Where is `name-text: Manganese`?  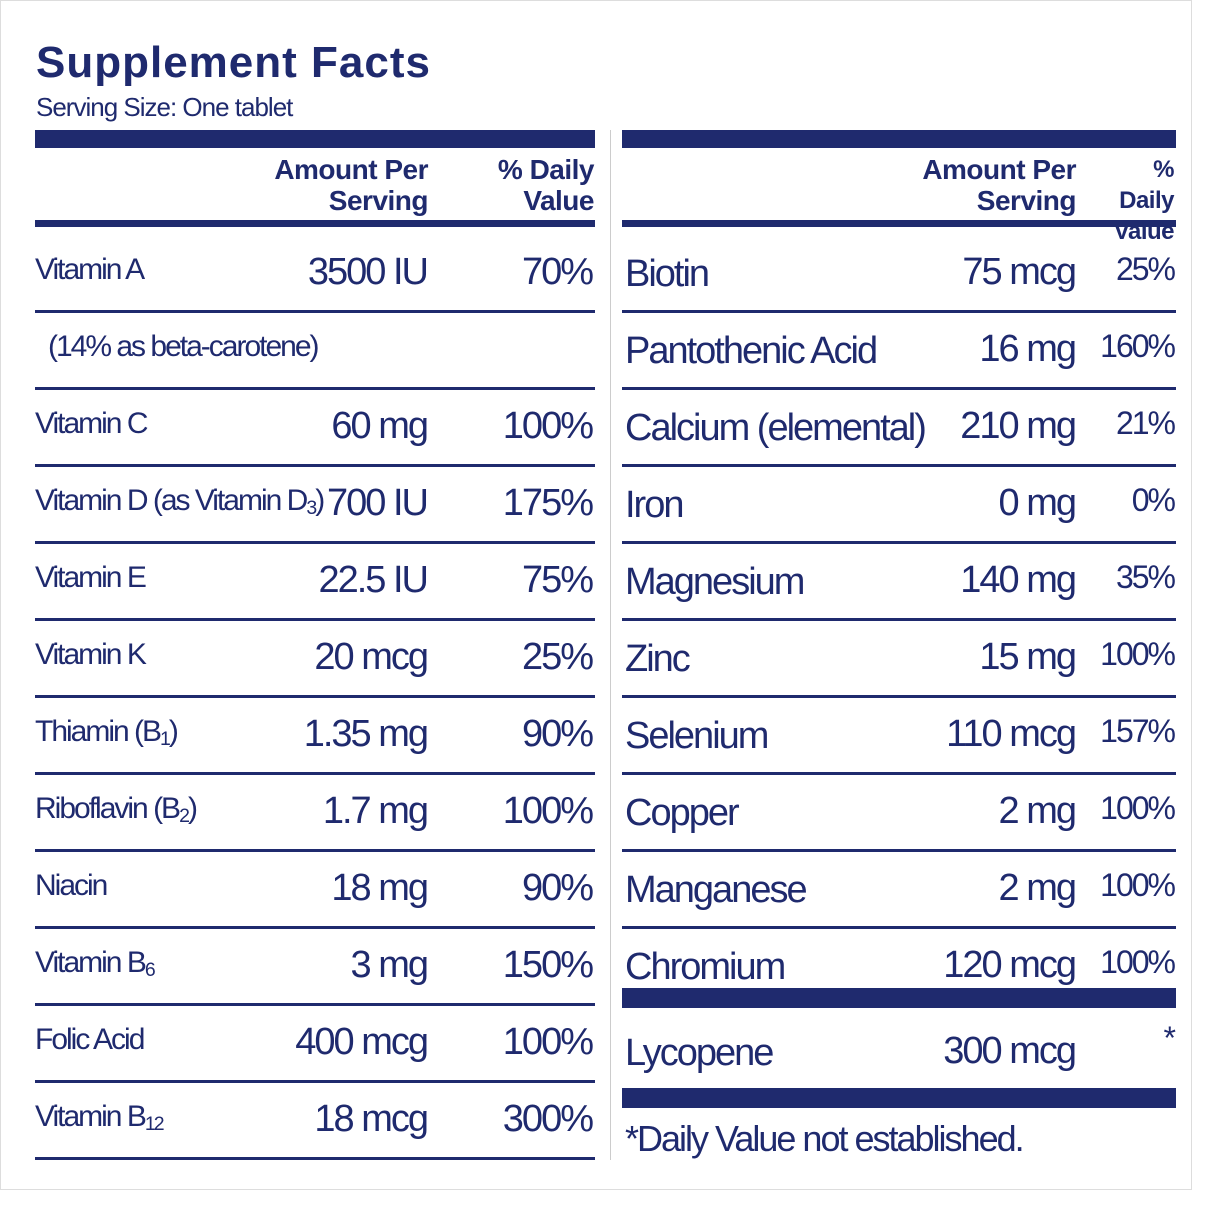
name-text: Manganese is located at coordinates (716, 890).